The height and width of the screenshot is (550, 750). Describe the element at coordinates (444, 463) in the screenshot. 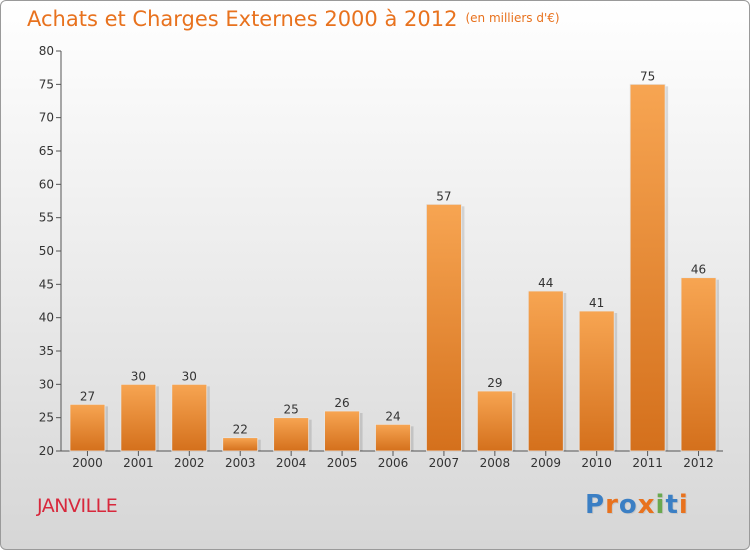

I see `x-tick-label: 2007` at that location.